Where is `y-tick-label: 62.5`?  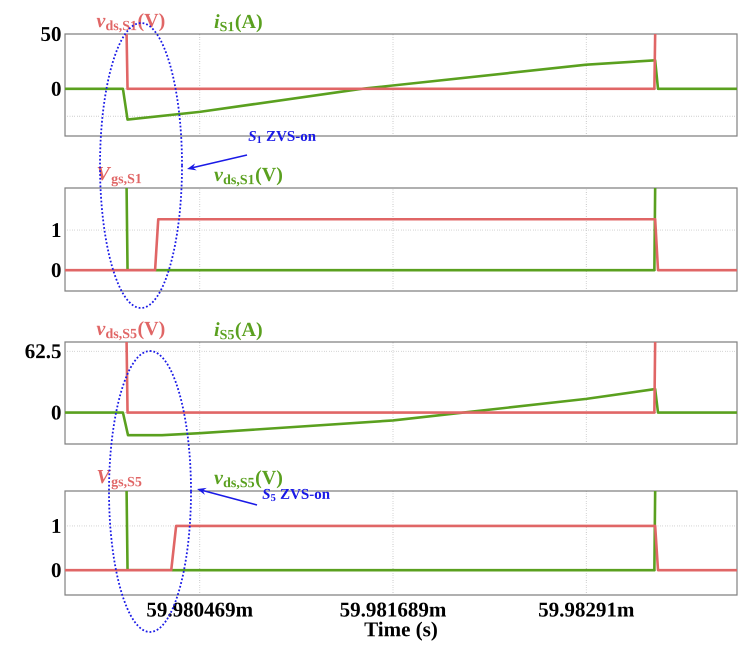
y-tick-label: 62.5 is located at coordinates (43, 351).